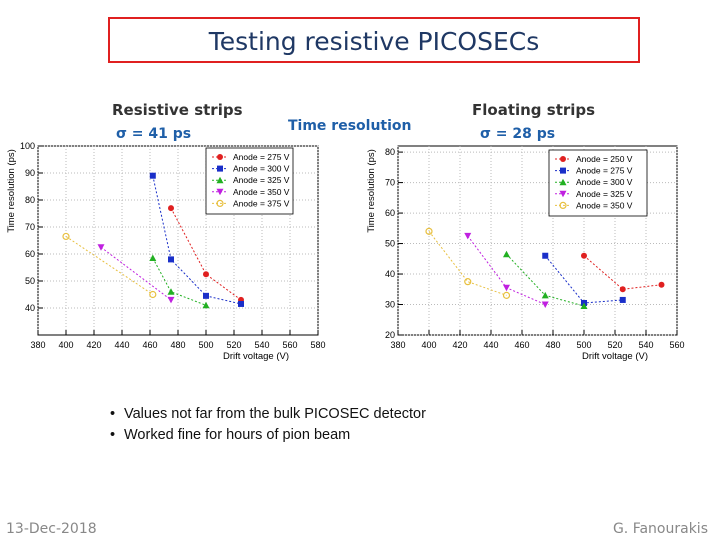 The width and height of the screenshot is (720, 540). I want to click on legend-box, so click(598, 183).